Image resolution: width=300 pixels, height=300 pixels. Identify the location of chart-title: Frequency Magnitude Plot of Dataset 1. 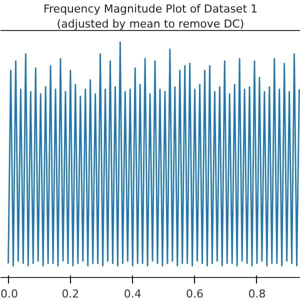
(151, 9).